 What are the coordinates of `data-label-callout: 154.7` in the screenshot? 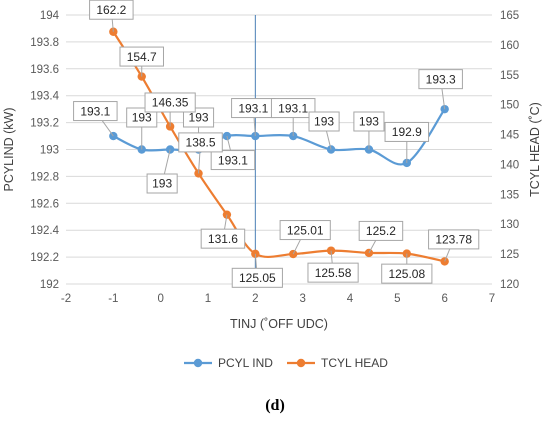 It's located at (141, 61).